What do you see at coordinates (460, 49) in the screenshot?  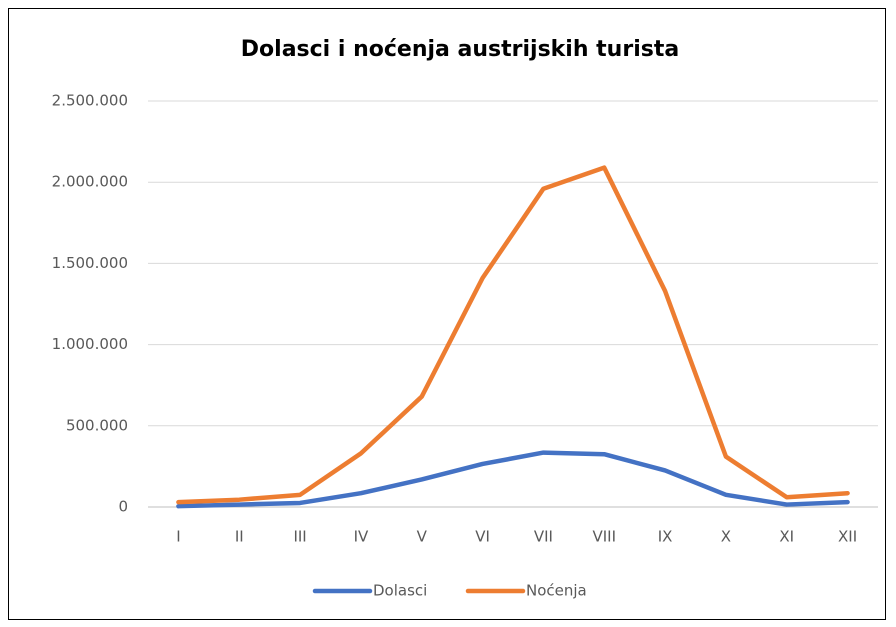 I see `chart-title: Dolasci i noćenja austrijskih turista` at bounding box center [460, 49].